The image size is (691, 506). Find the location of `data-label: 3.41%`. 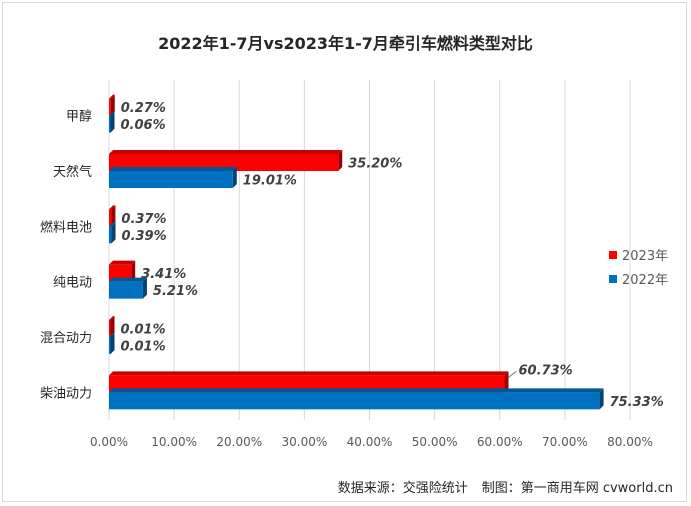

data-label: 3.41% is located at coordinates (163, 274).